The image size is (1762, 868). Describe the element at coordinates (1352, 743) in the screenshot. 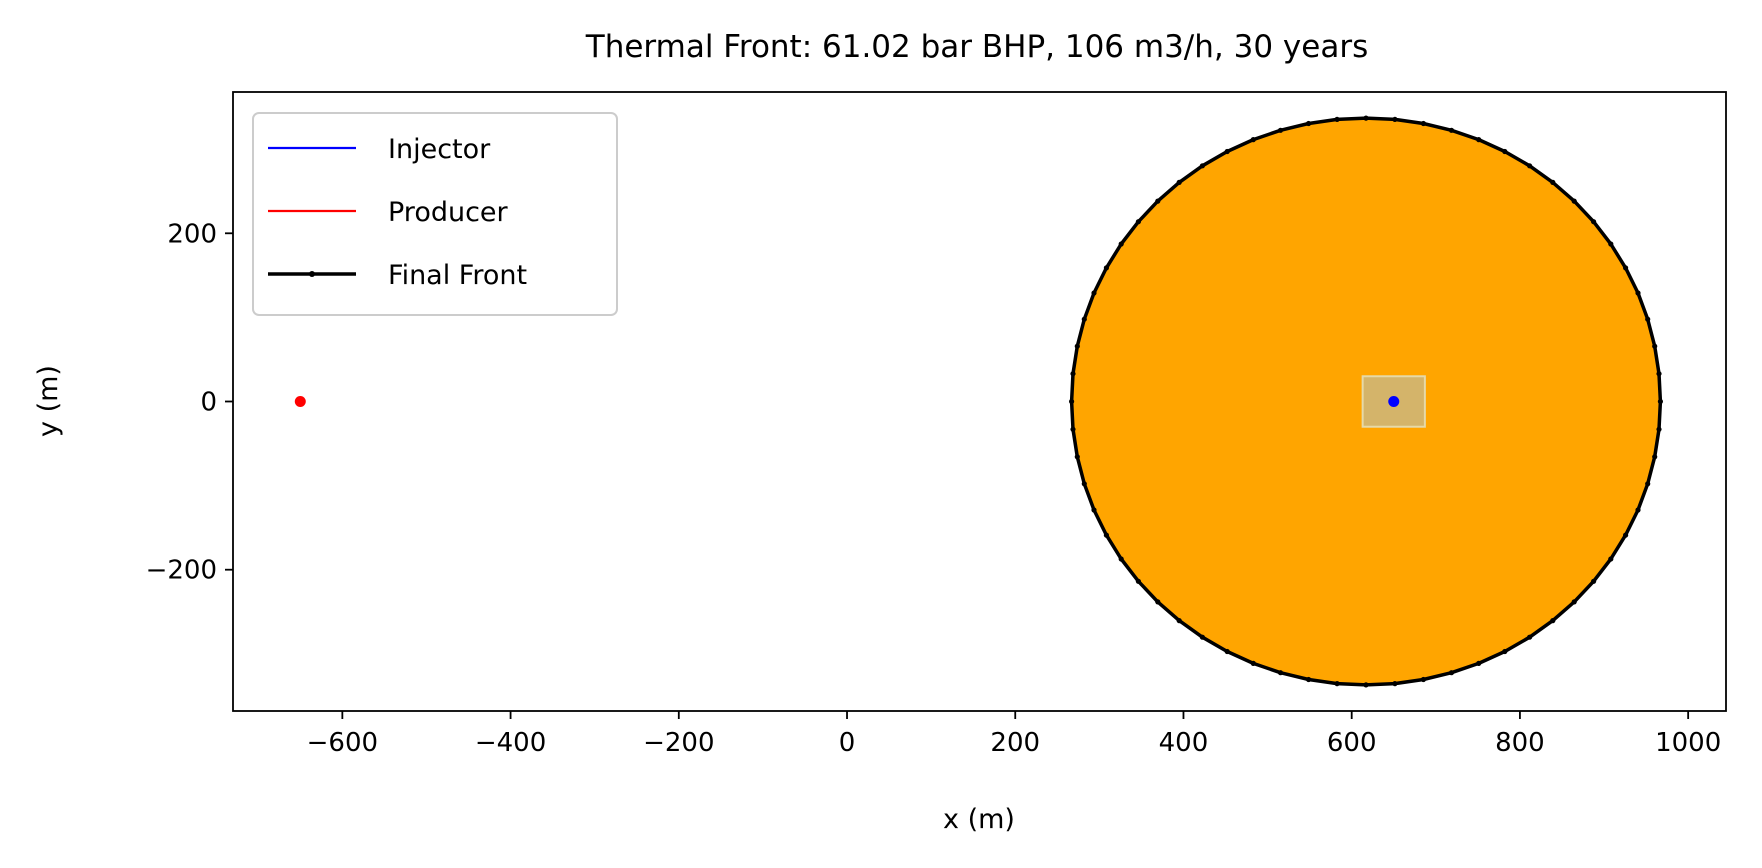

I see `x-tick-label: 600` at that location.